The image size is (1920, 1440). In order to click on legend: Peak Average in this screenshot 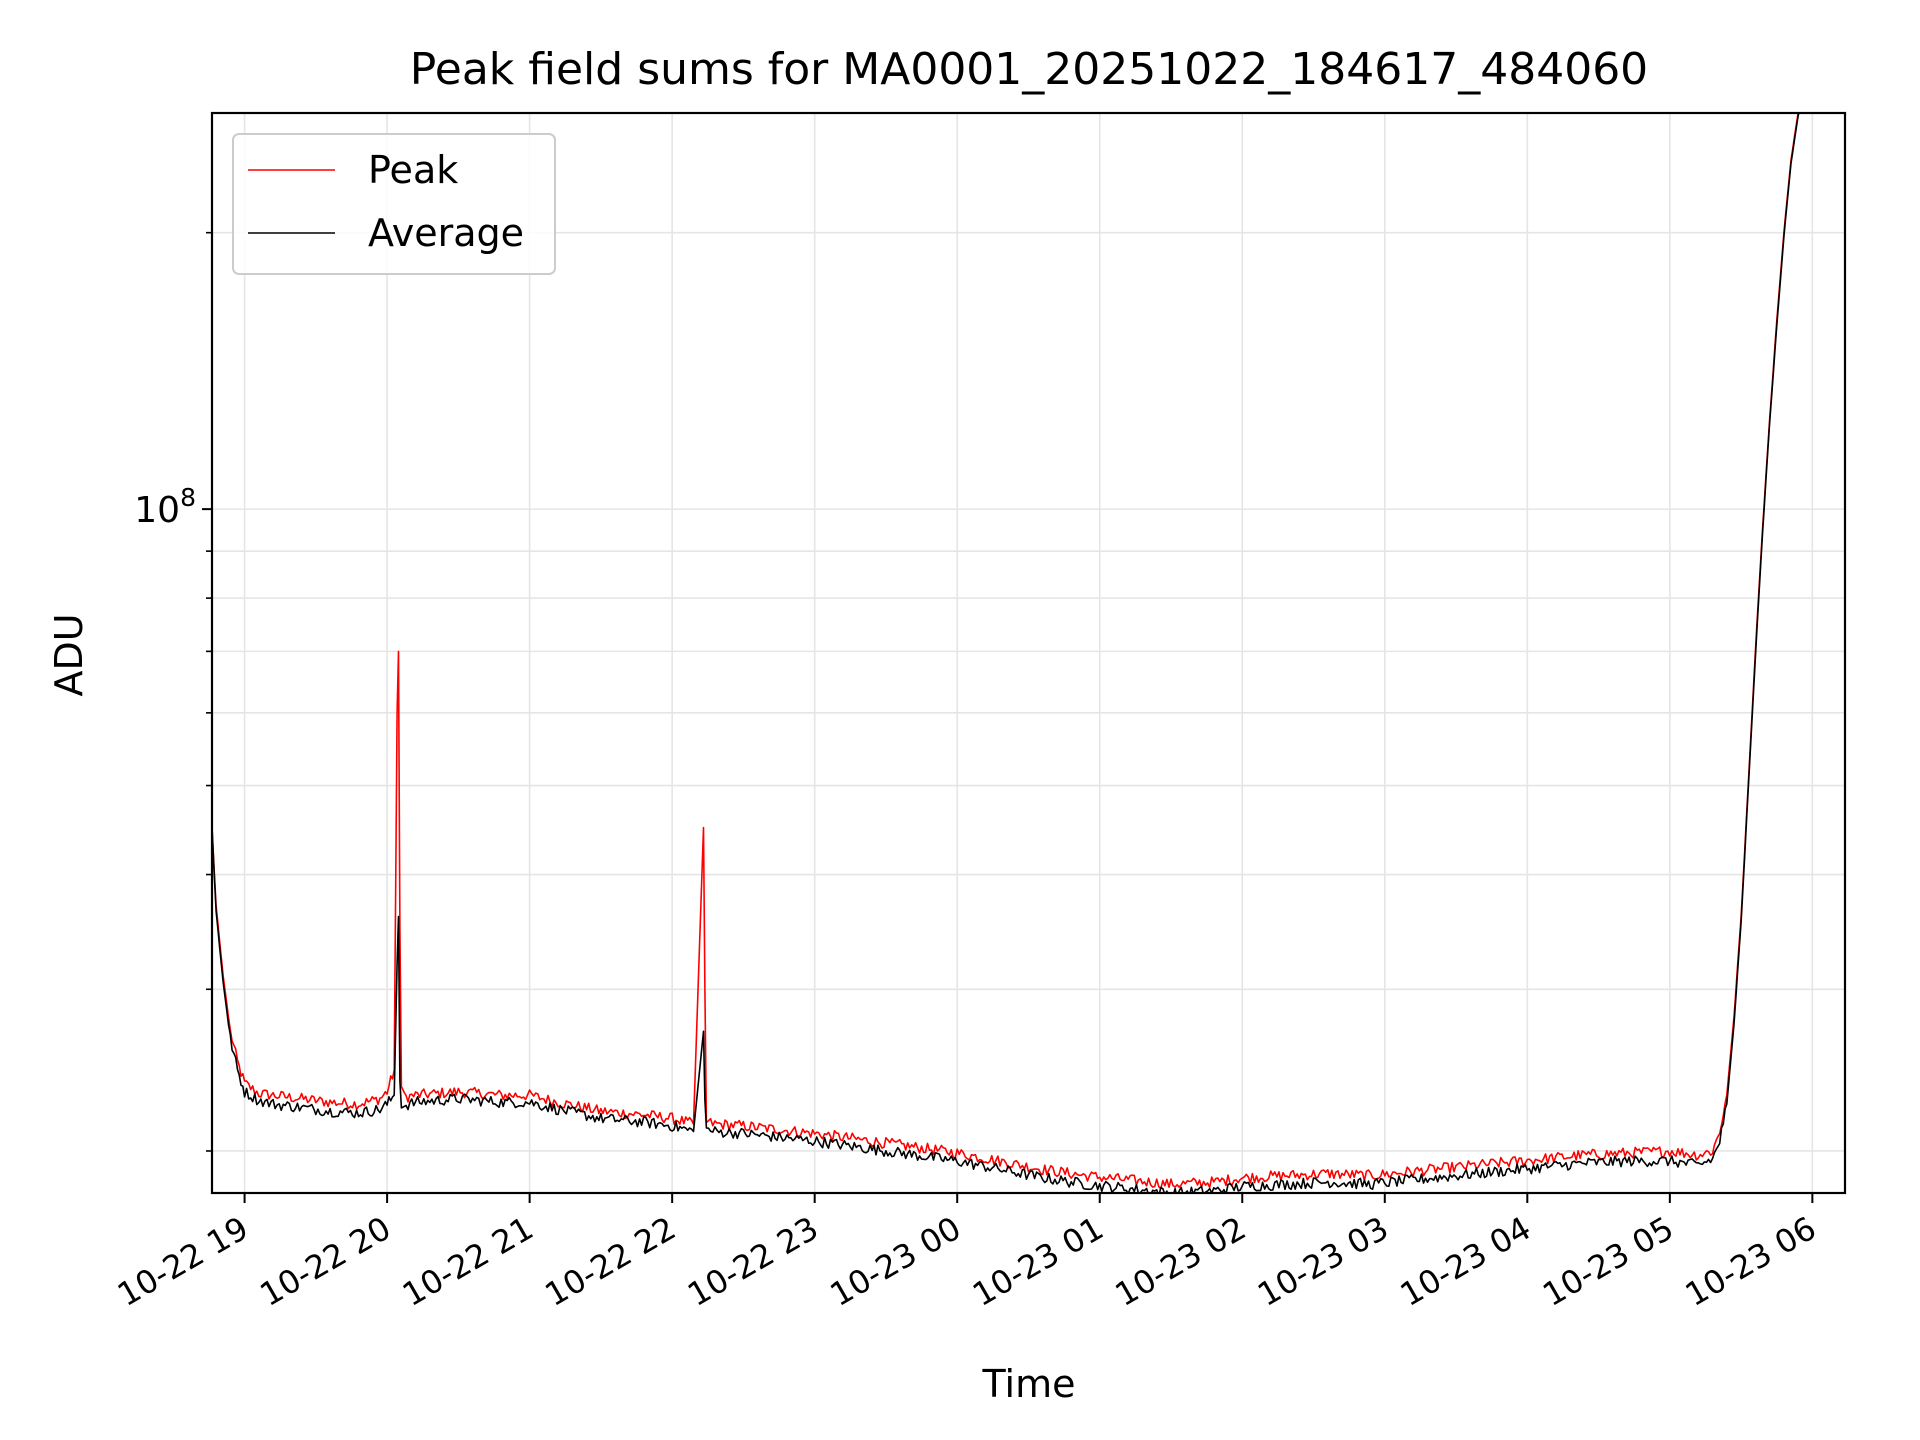, I will do `click(394, 204)`.